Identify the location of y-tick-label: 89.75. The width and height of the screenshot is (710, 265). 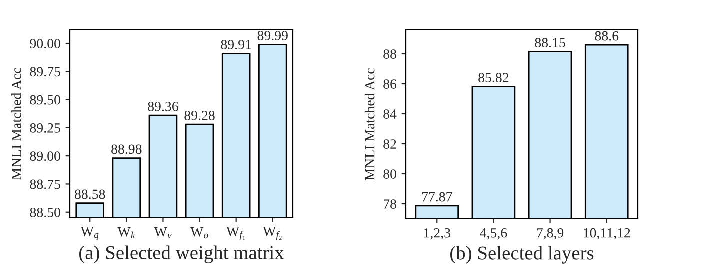
(45, 72).